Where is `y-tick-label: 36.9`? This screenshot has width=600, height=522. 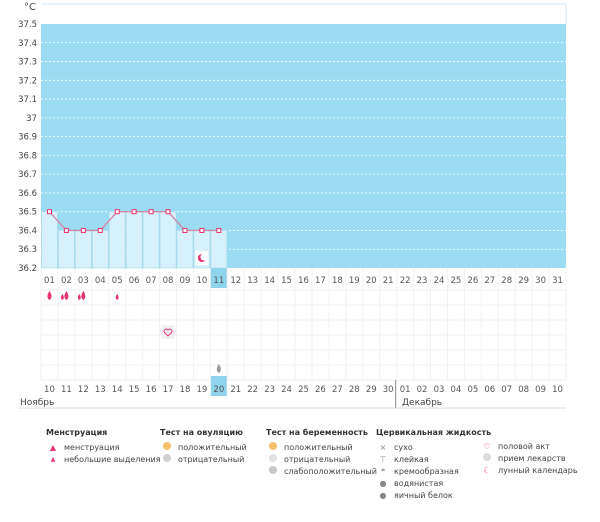
y-tick-label: 36.9 is located at coordinates (27, 138).